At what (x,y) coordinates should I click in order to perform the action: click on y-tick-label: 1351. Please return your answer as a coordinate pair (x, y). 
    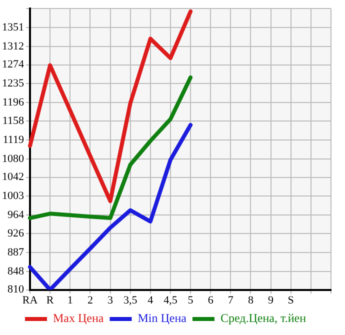
    Looking at the image, I should click on (13, 27).